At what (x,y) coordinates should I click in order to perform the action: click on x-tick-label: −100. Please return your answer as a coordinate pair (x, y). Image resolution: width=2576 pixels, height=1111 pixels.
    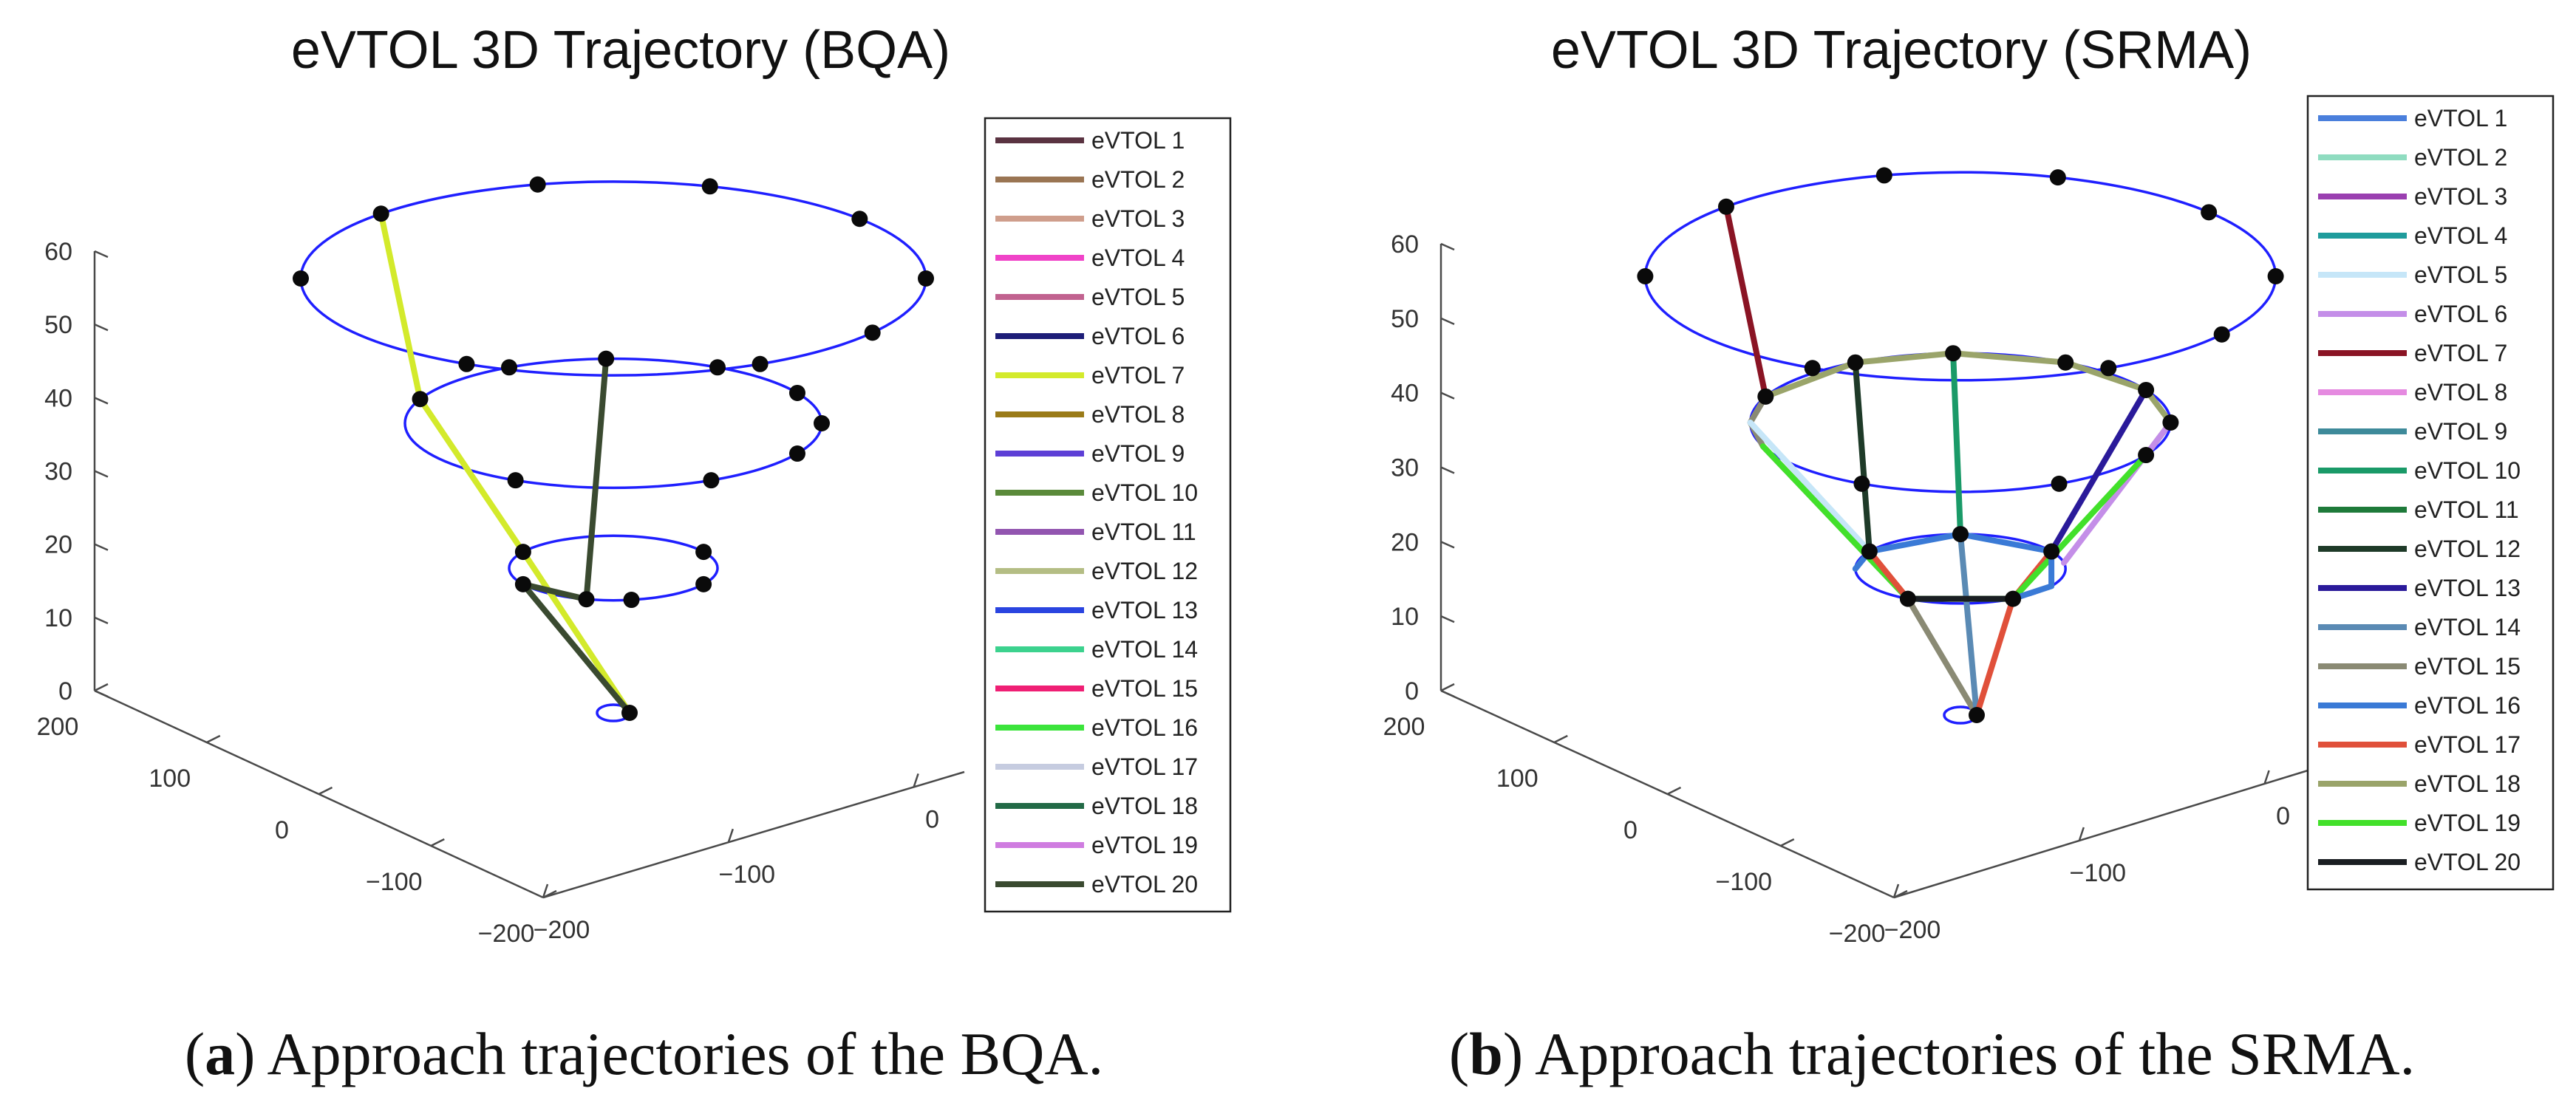
    Looking at the image, I should click on (2098, 873).